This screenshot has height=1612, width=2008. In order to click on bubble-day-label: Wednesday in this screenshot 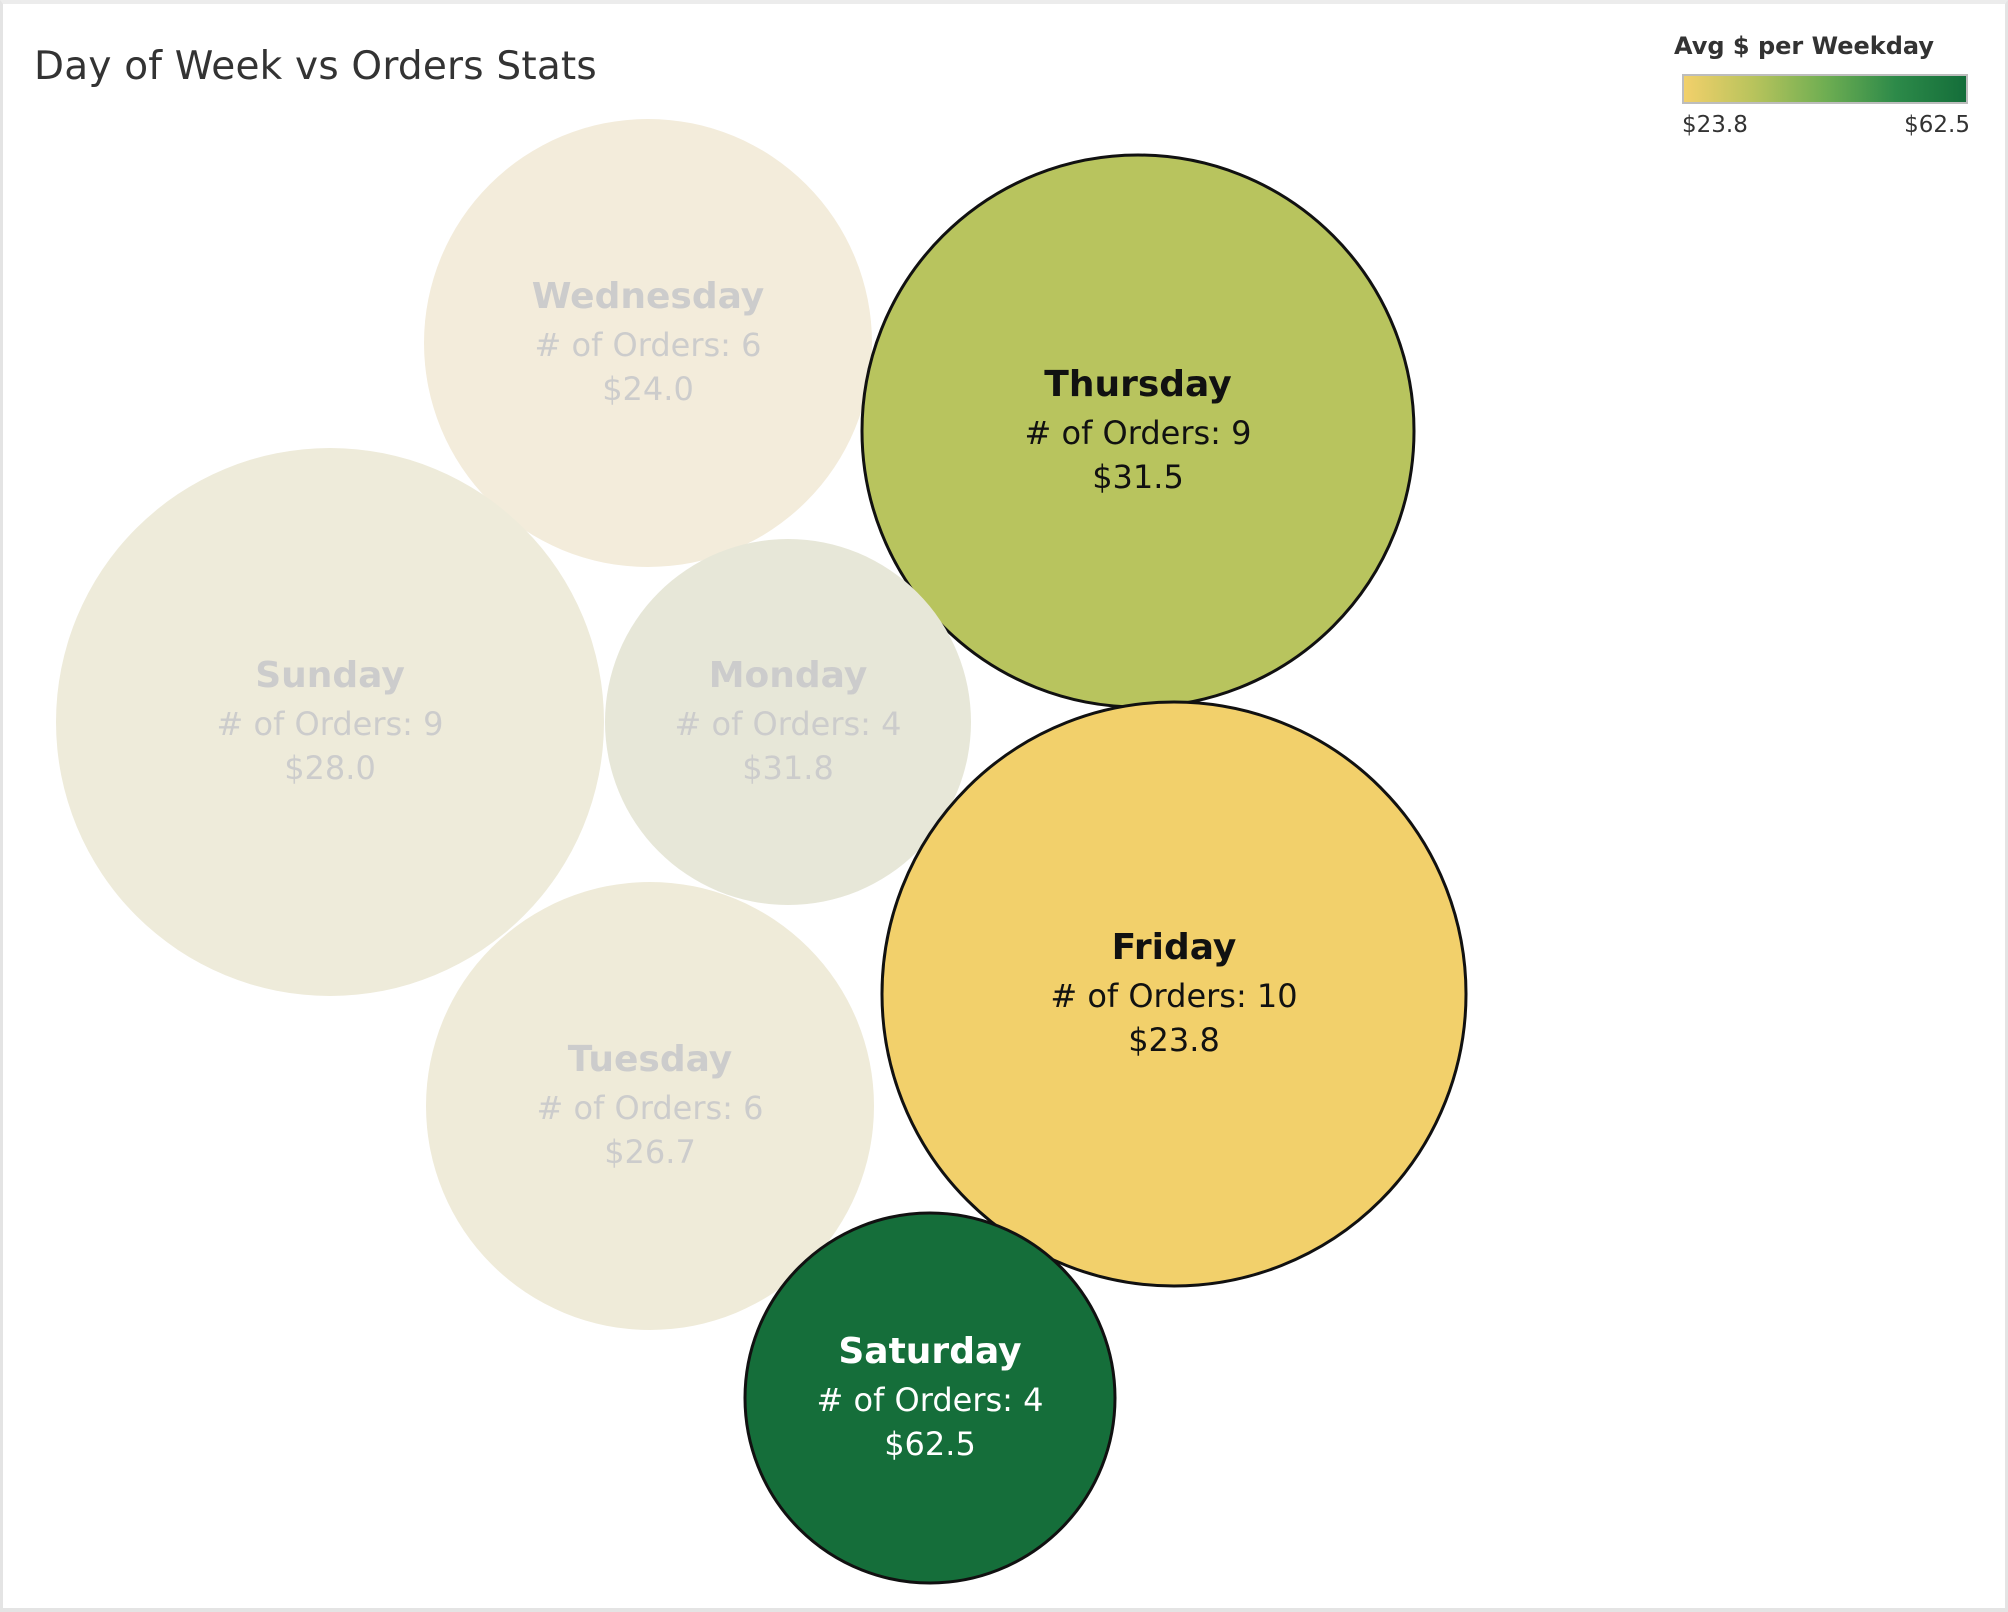, I will do `click(648, 296)`.